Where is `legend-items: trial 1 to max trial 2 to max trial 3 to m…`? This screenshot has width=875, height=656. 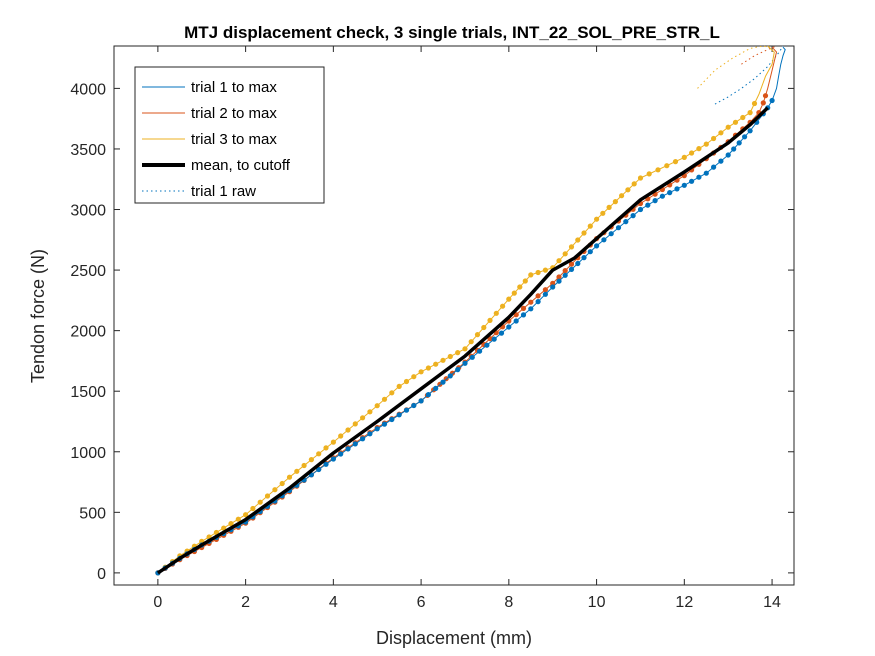 legend-items: trial 1 to max trial 2 to max trial 3 to m… is located at coordinates (216, 139).